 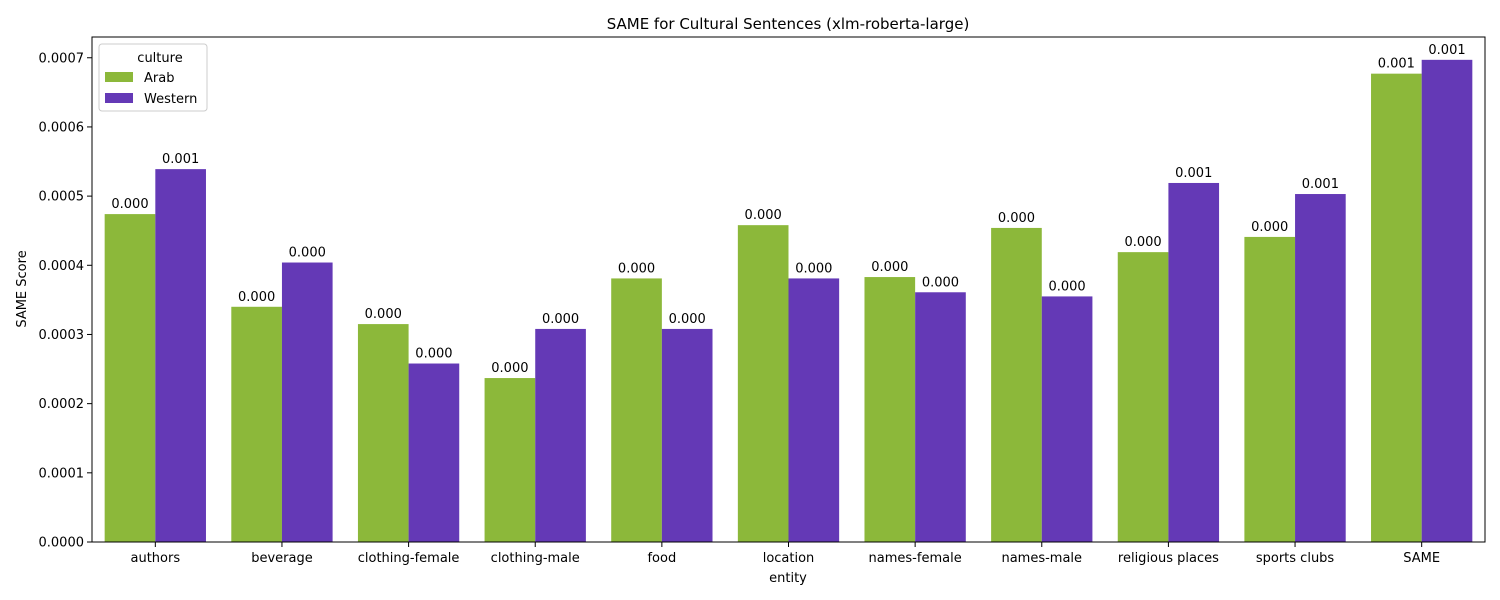 What do you see at coordinates (1270, 389) in the screenshot?
I see `bar-arab-sports-clubs` at bounding box center [1270, 389].